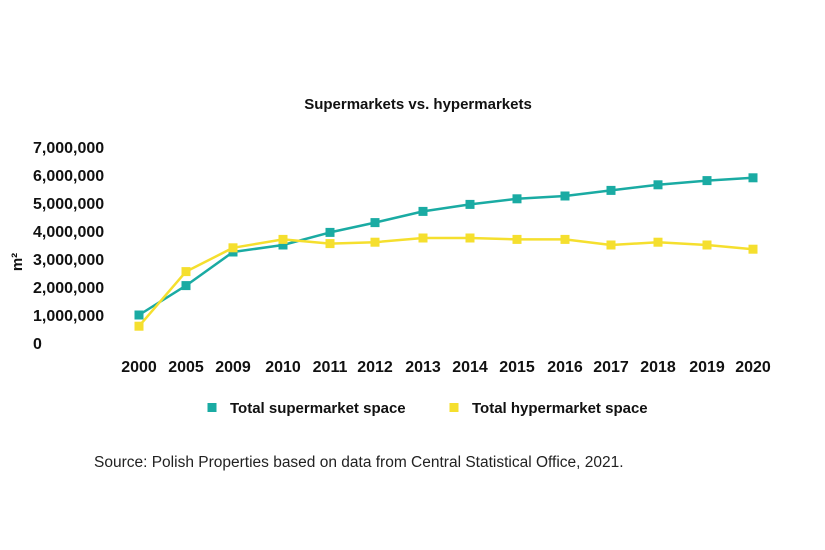 The height and width of the screenshot is (550, 825). I want to click on x-tick-label: 2017, so click(611, 367).